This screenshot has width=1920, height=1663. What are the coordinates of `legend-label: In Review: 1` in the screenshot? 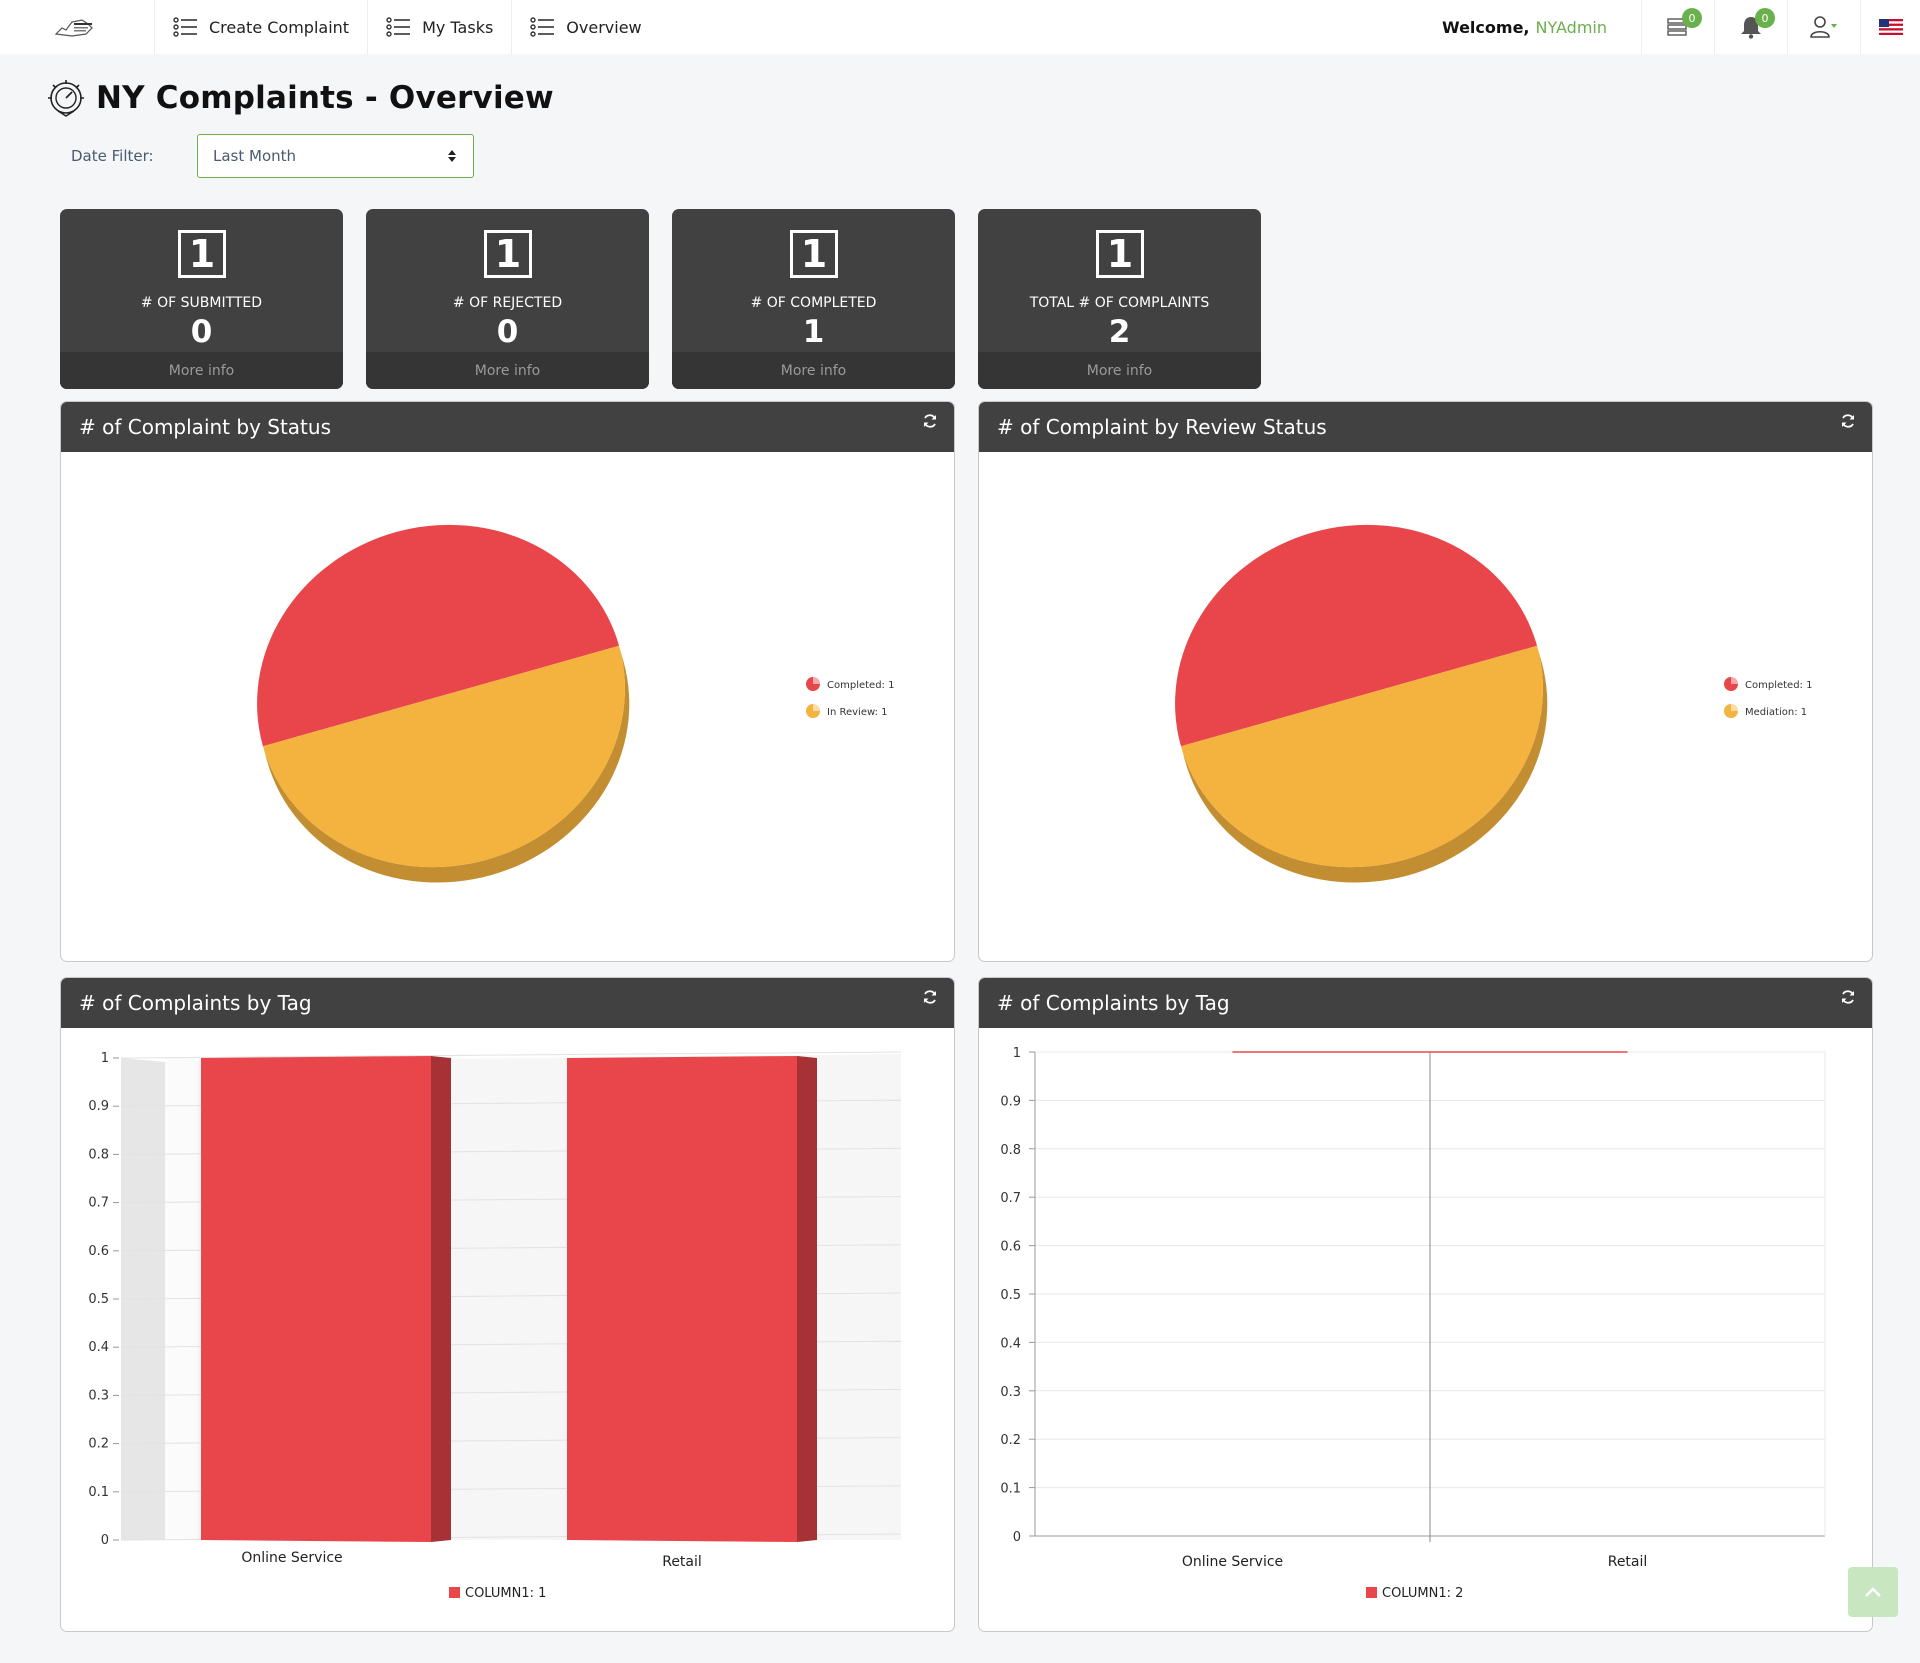 It's located at (857, 712).